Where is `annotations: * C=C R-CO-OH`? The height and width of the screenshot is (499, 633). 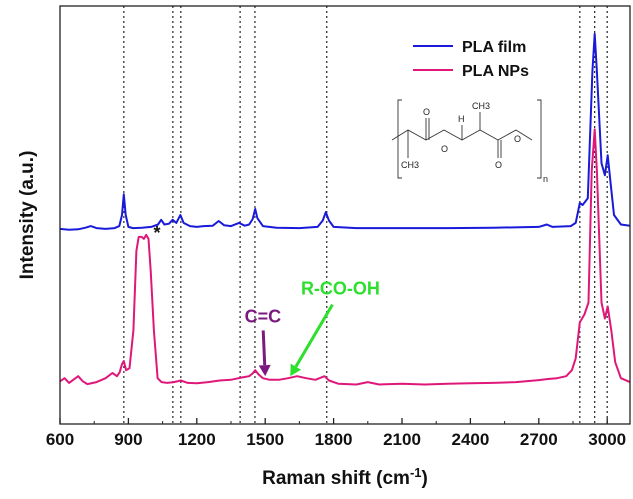 annotations: * C=C R-CO-OH is located at coordinates (266, 300).